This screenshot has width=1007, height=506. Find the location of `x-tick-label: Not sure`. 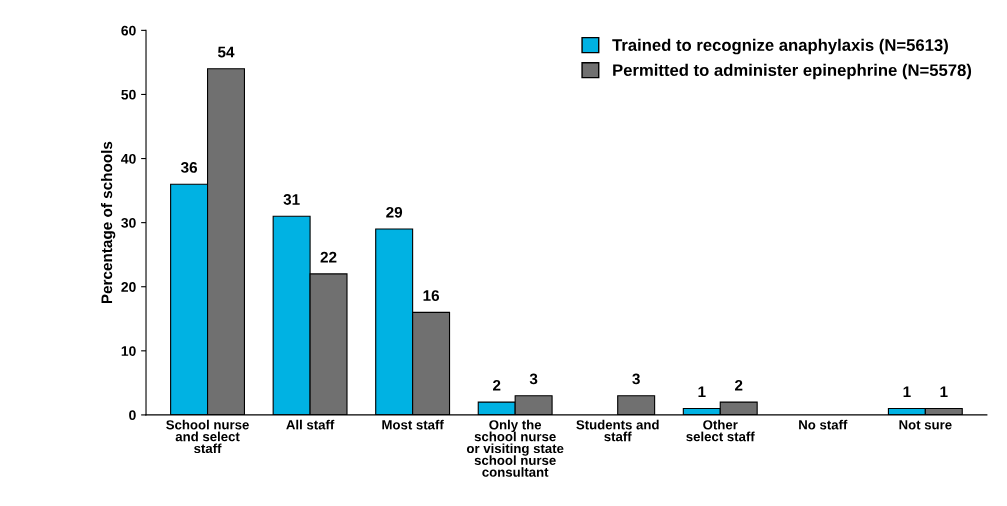

x-tick-label: Not sure is located at coordinates (925, 425).